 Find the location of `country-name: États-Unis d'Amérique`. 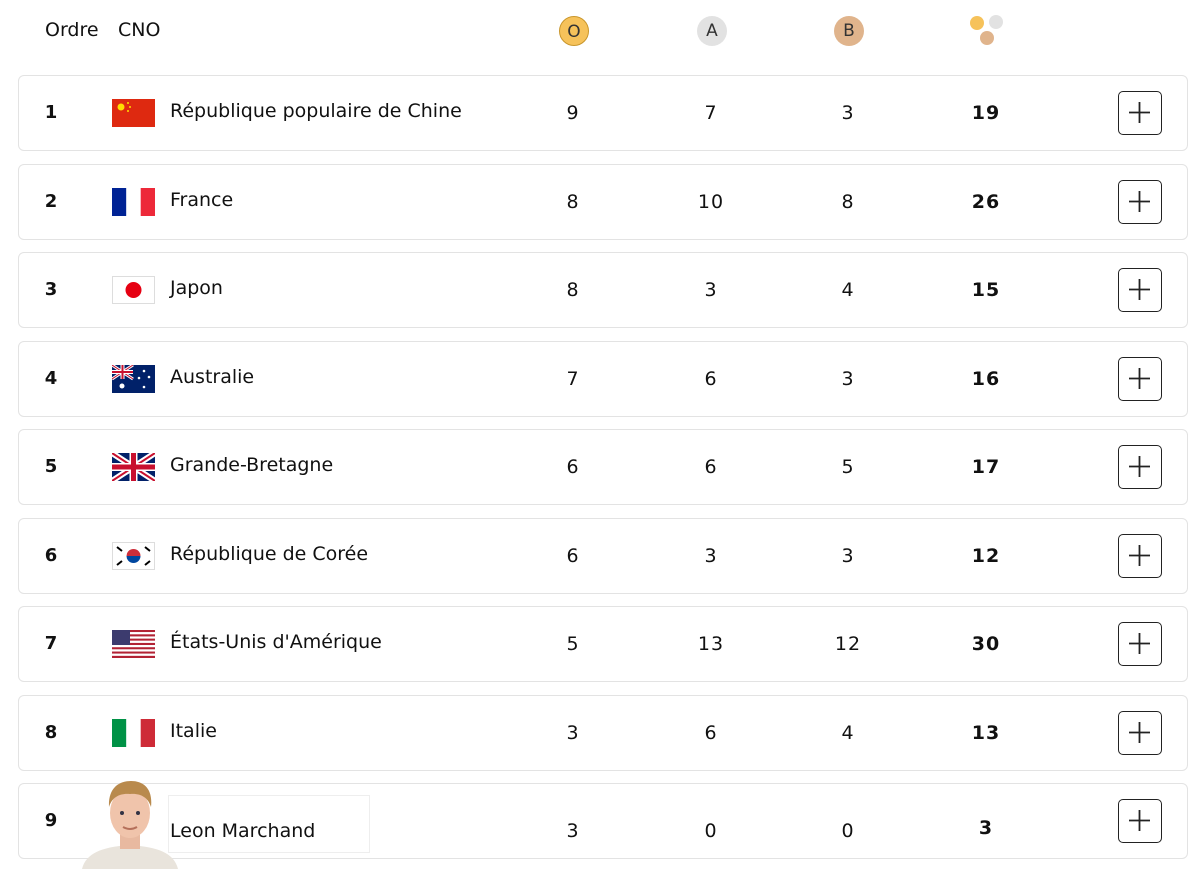

country-name: États-Unis d'Amérique is located at coordinates (276, 642).